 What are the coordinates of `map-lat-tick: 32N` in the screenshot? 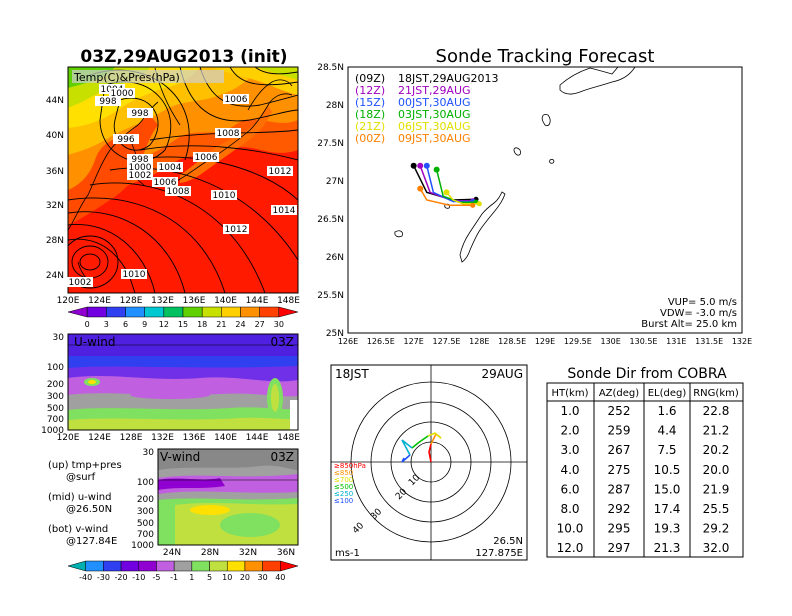 It's located at (55, 206).